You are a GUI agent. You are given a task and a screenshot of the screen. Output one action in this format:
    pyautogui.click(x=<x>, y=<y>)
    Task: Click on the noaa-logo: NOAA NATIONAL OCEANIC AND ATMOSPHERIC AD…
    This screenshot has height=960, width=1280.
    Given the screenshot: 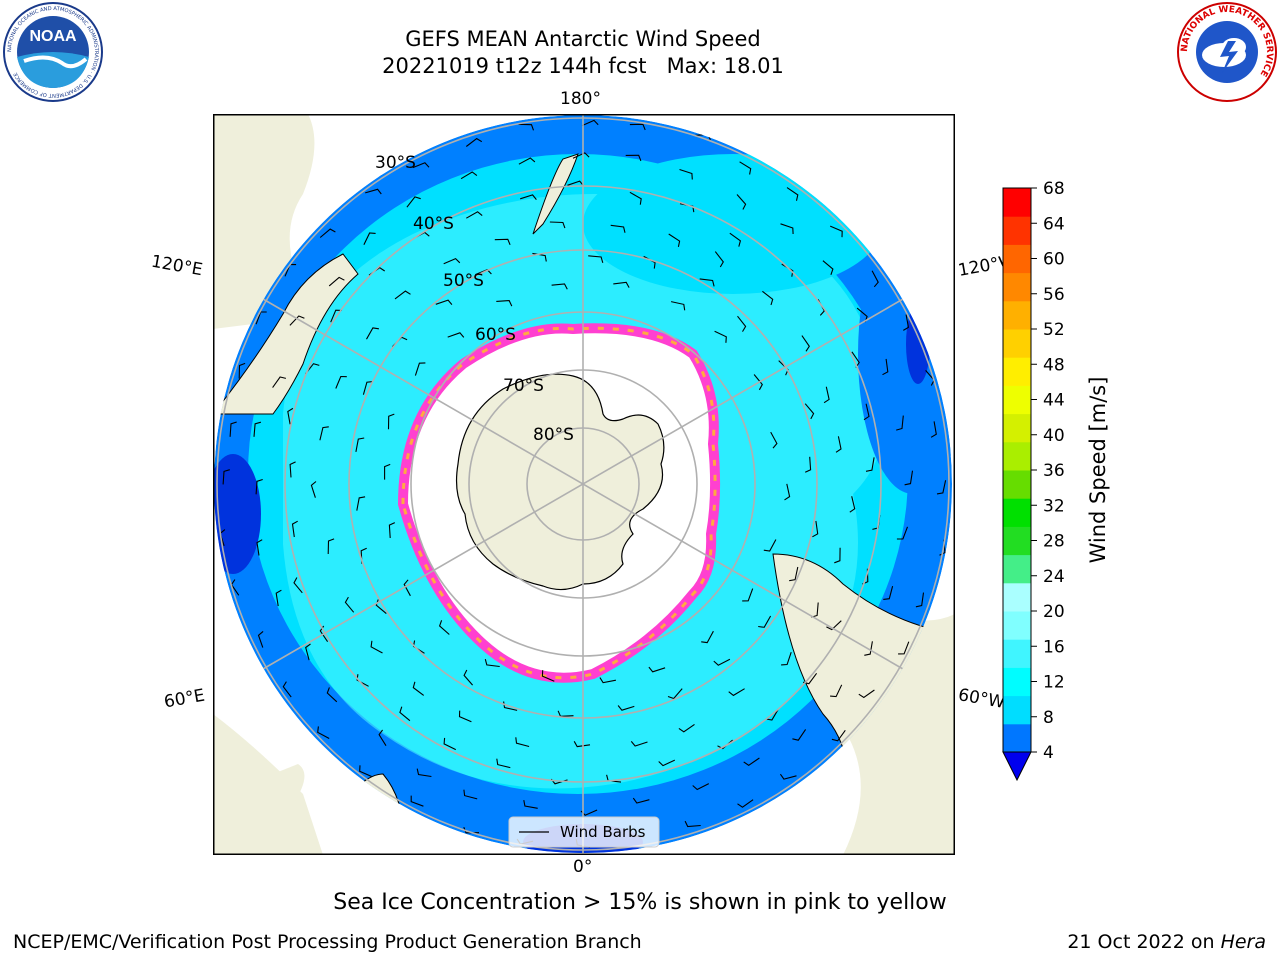 What is the action you would take?
    pyautogui.click(x=53, y=52)
    